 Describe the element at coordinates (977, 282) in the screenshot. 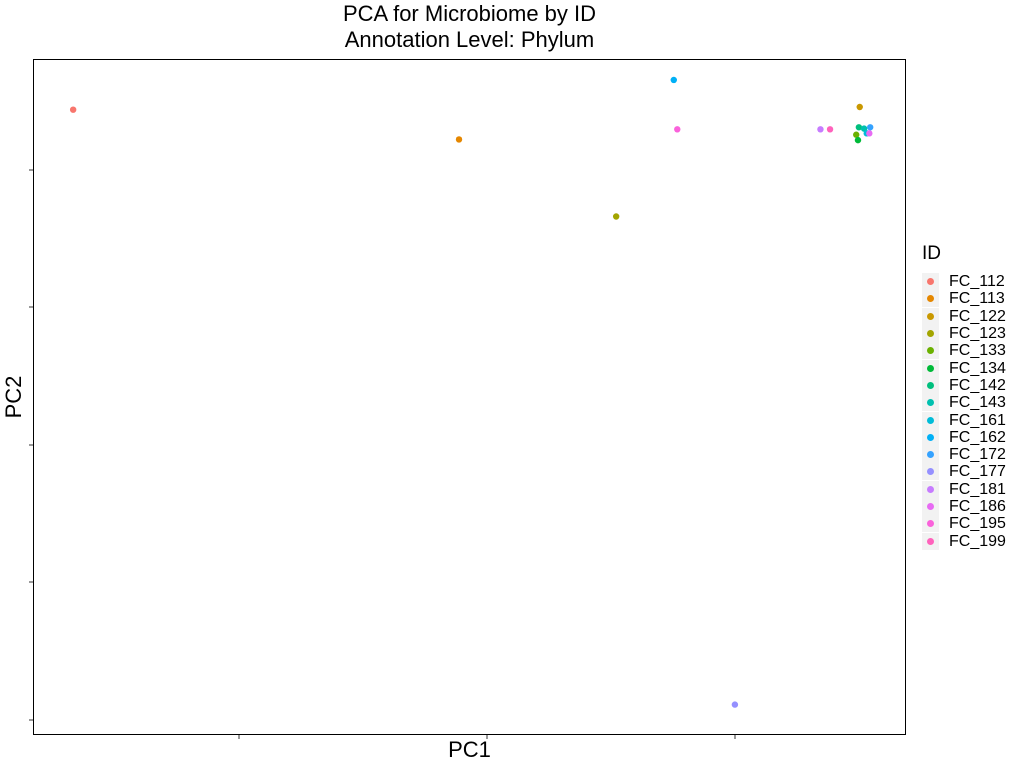

I see `legend-label: FC_112` at that location.